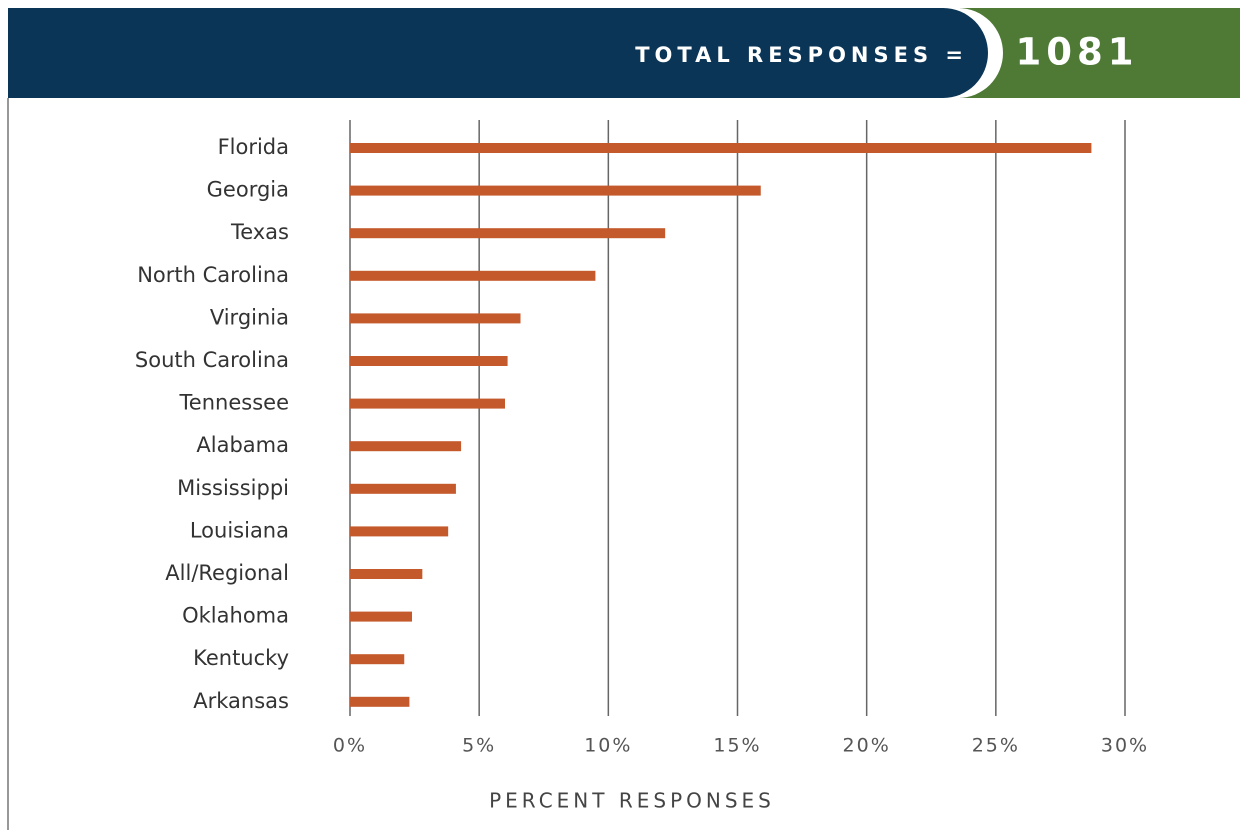 The image size is (1246, 830). I want to click on x-tick-label: 5%, so click(479, 746).